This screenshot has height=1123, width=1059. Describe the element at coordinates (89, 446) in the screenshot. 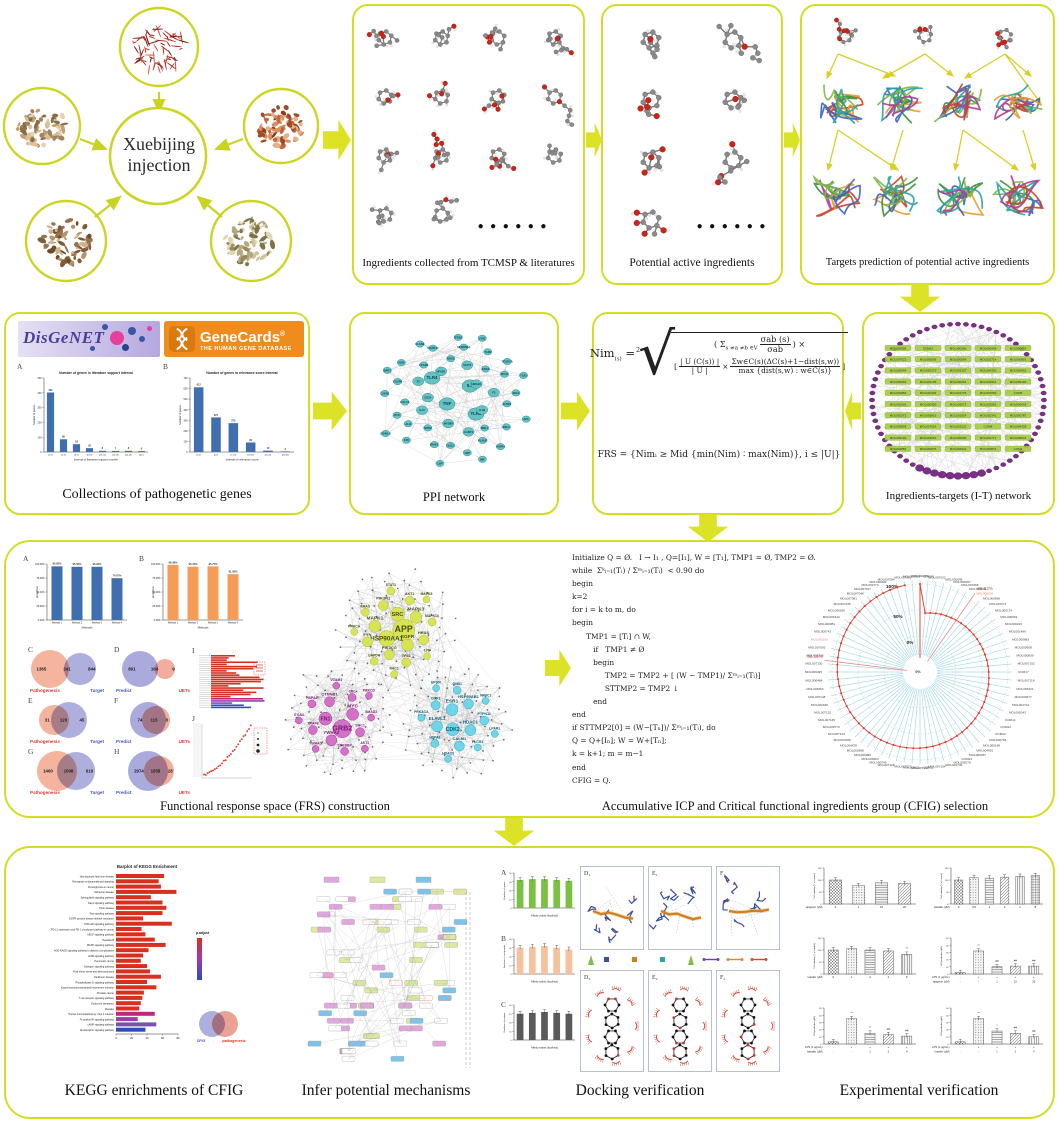

I see `svg-text: 26` at that location.